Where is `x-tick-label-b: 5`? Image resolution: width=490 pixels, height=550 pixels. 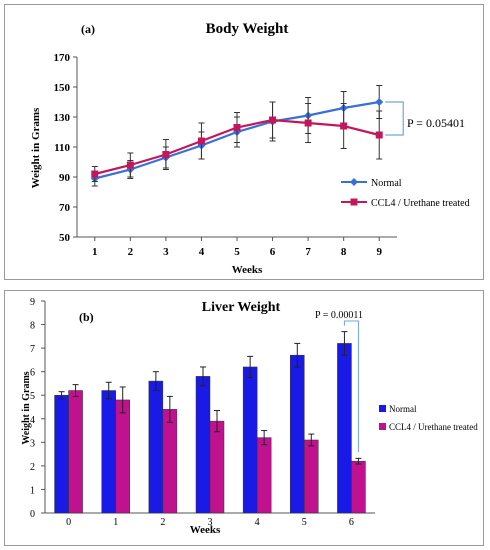 x-tick-label-b: 5 is located at coordinates (304, 522).